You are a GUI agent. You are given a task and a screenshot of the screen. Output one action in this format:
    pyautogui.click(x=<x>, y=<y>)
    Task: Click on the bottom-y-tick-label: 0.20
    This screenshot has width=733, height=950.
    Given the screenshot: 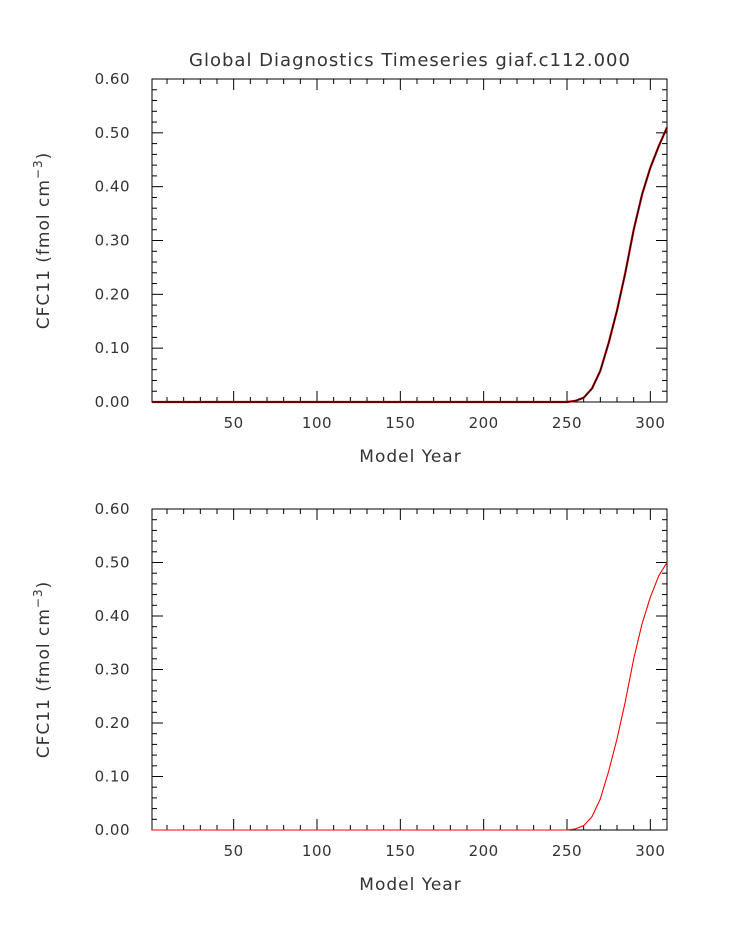 What is the action you would take?
    pyautogui.click(x=112, y=723)
    